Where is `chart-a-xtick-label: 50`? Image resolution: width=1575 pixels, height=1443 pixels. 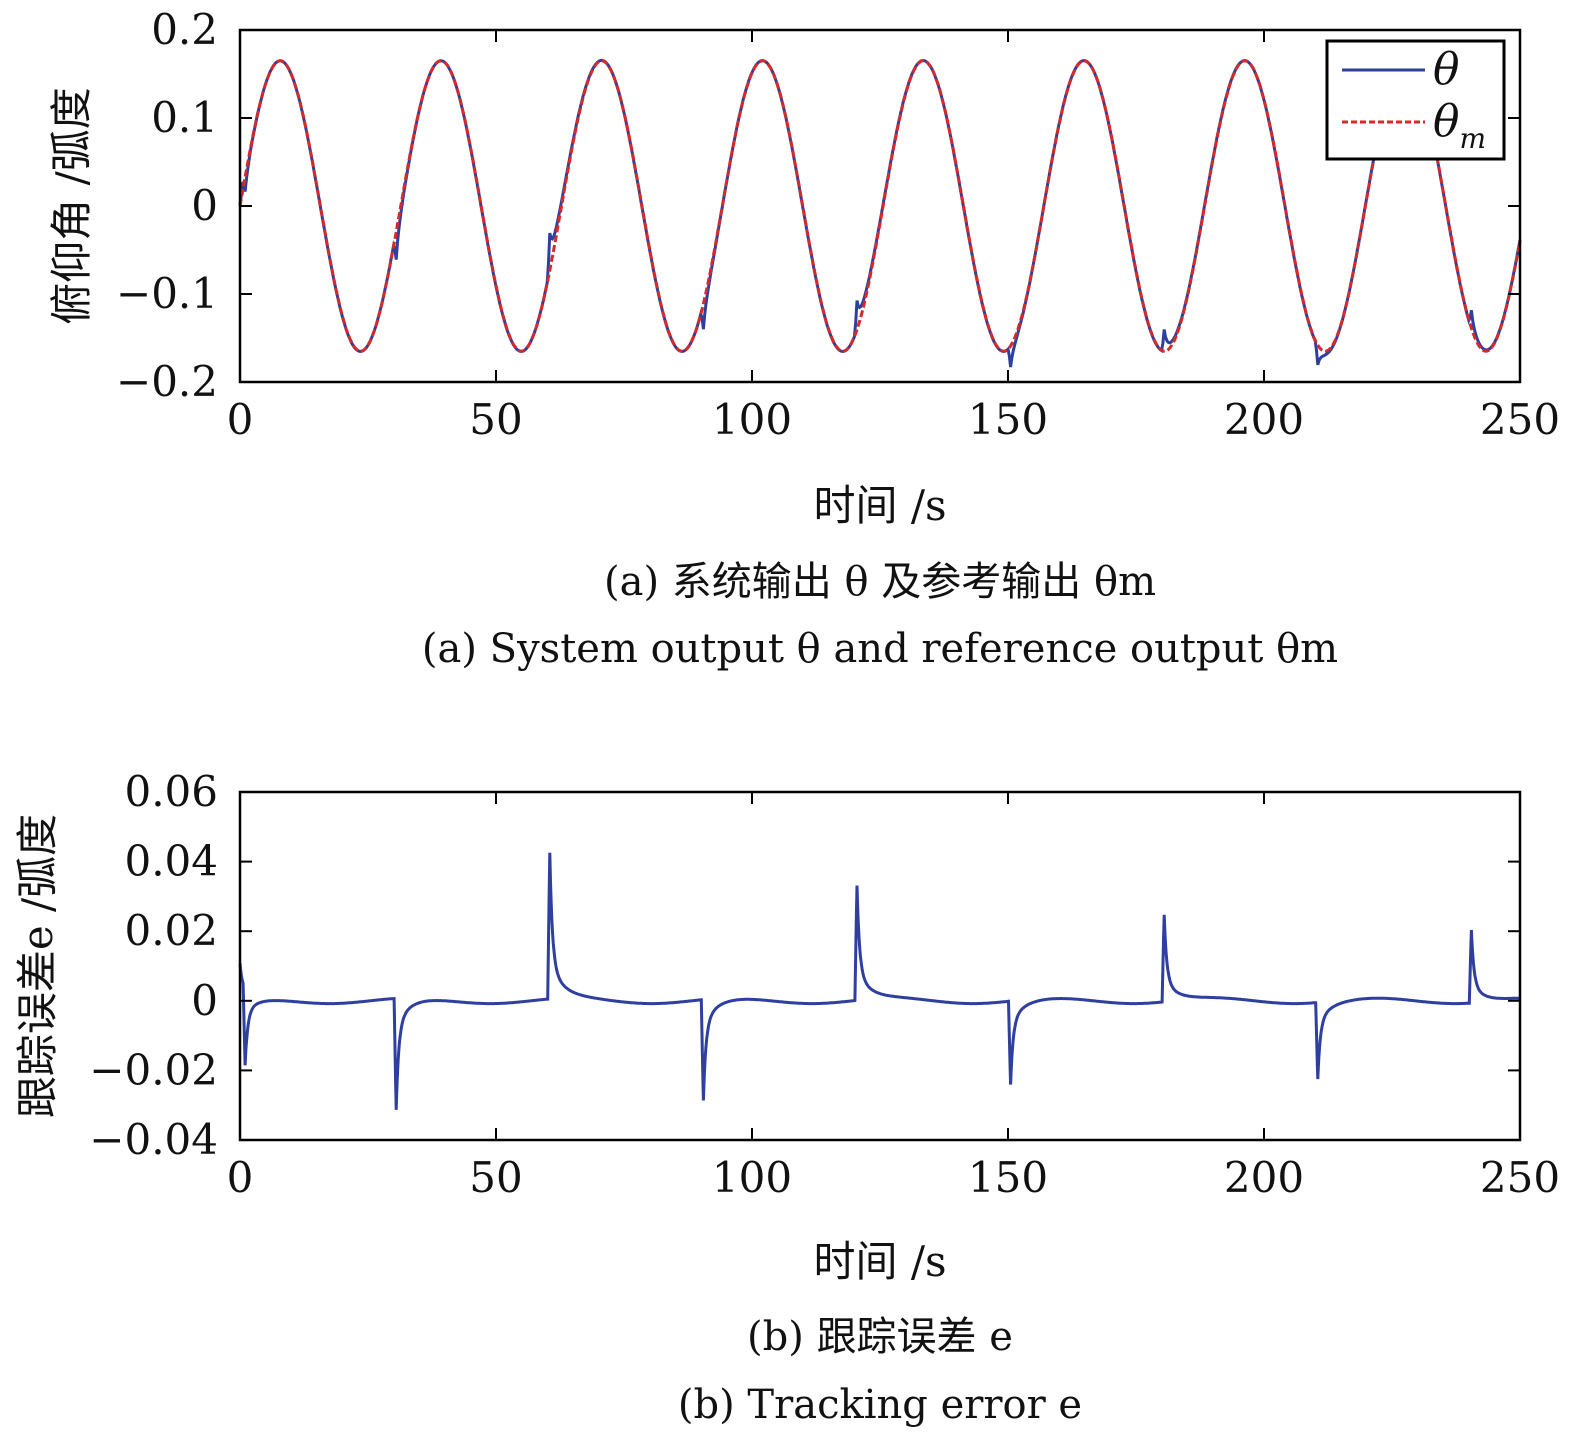
chart-a-xtick-label: 50 is located at coordinates (495, 419).